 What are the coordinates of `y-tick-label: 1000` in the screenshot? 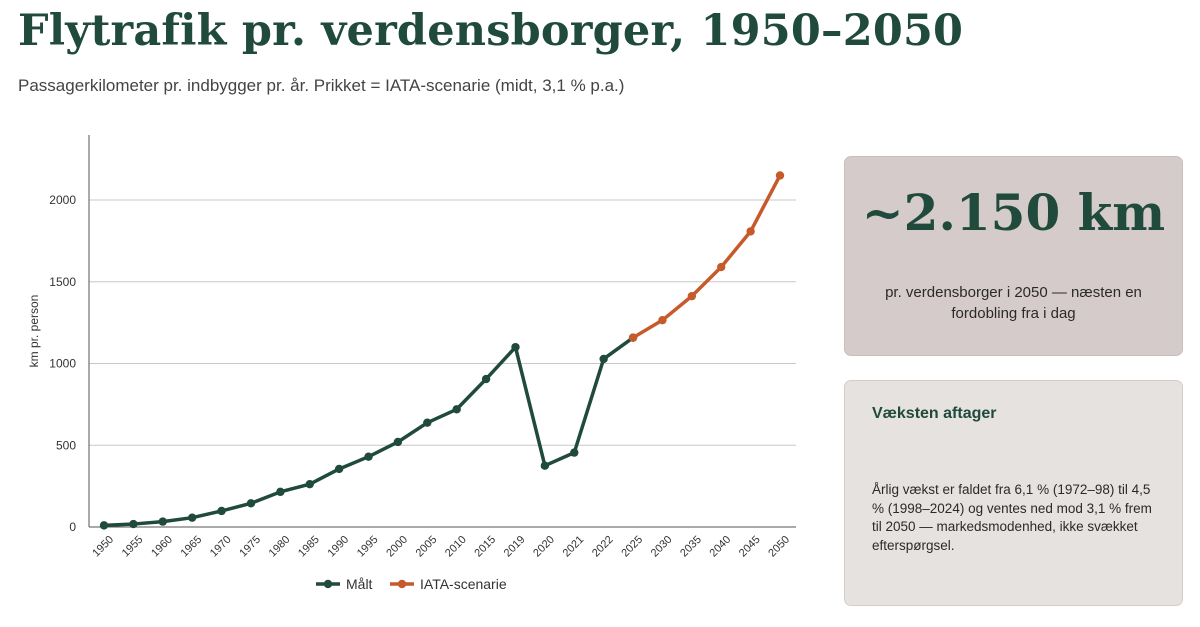 It's located at (62, 364).